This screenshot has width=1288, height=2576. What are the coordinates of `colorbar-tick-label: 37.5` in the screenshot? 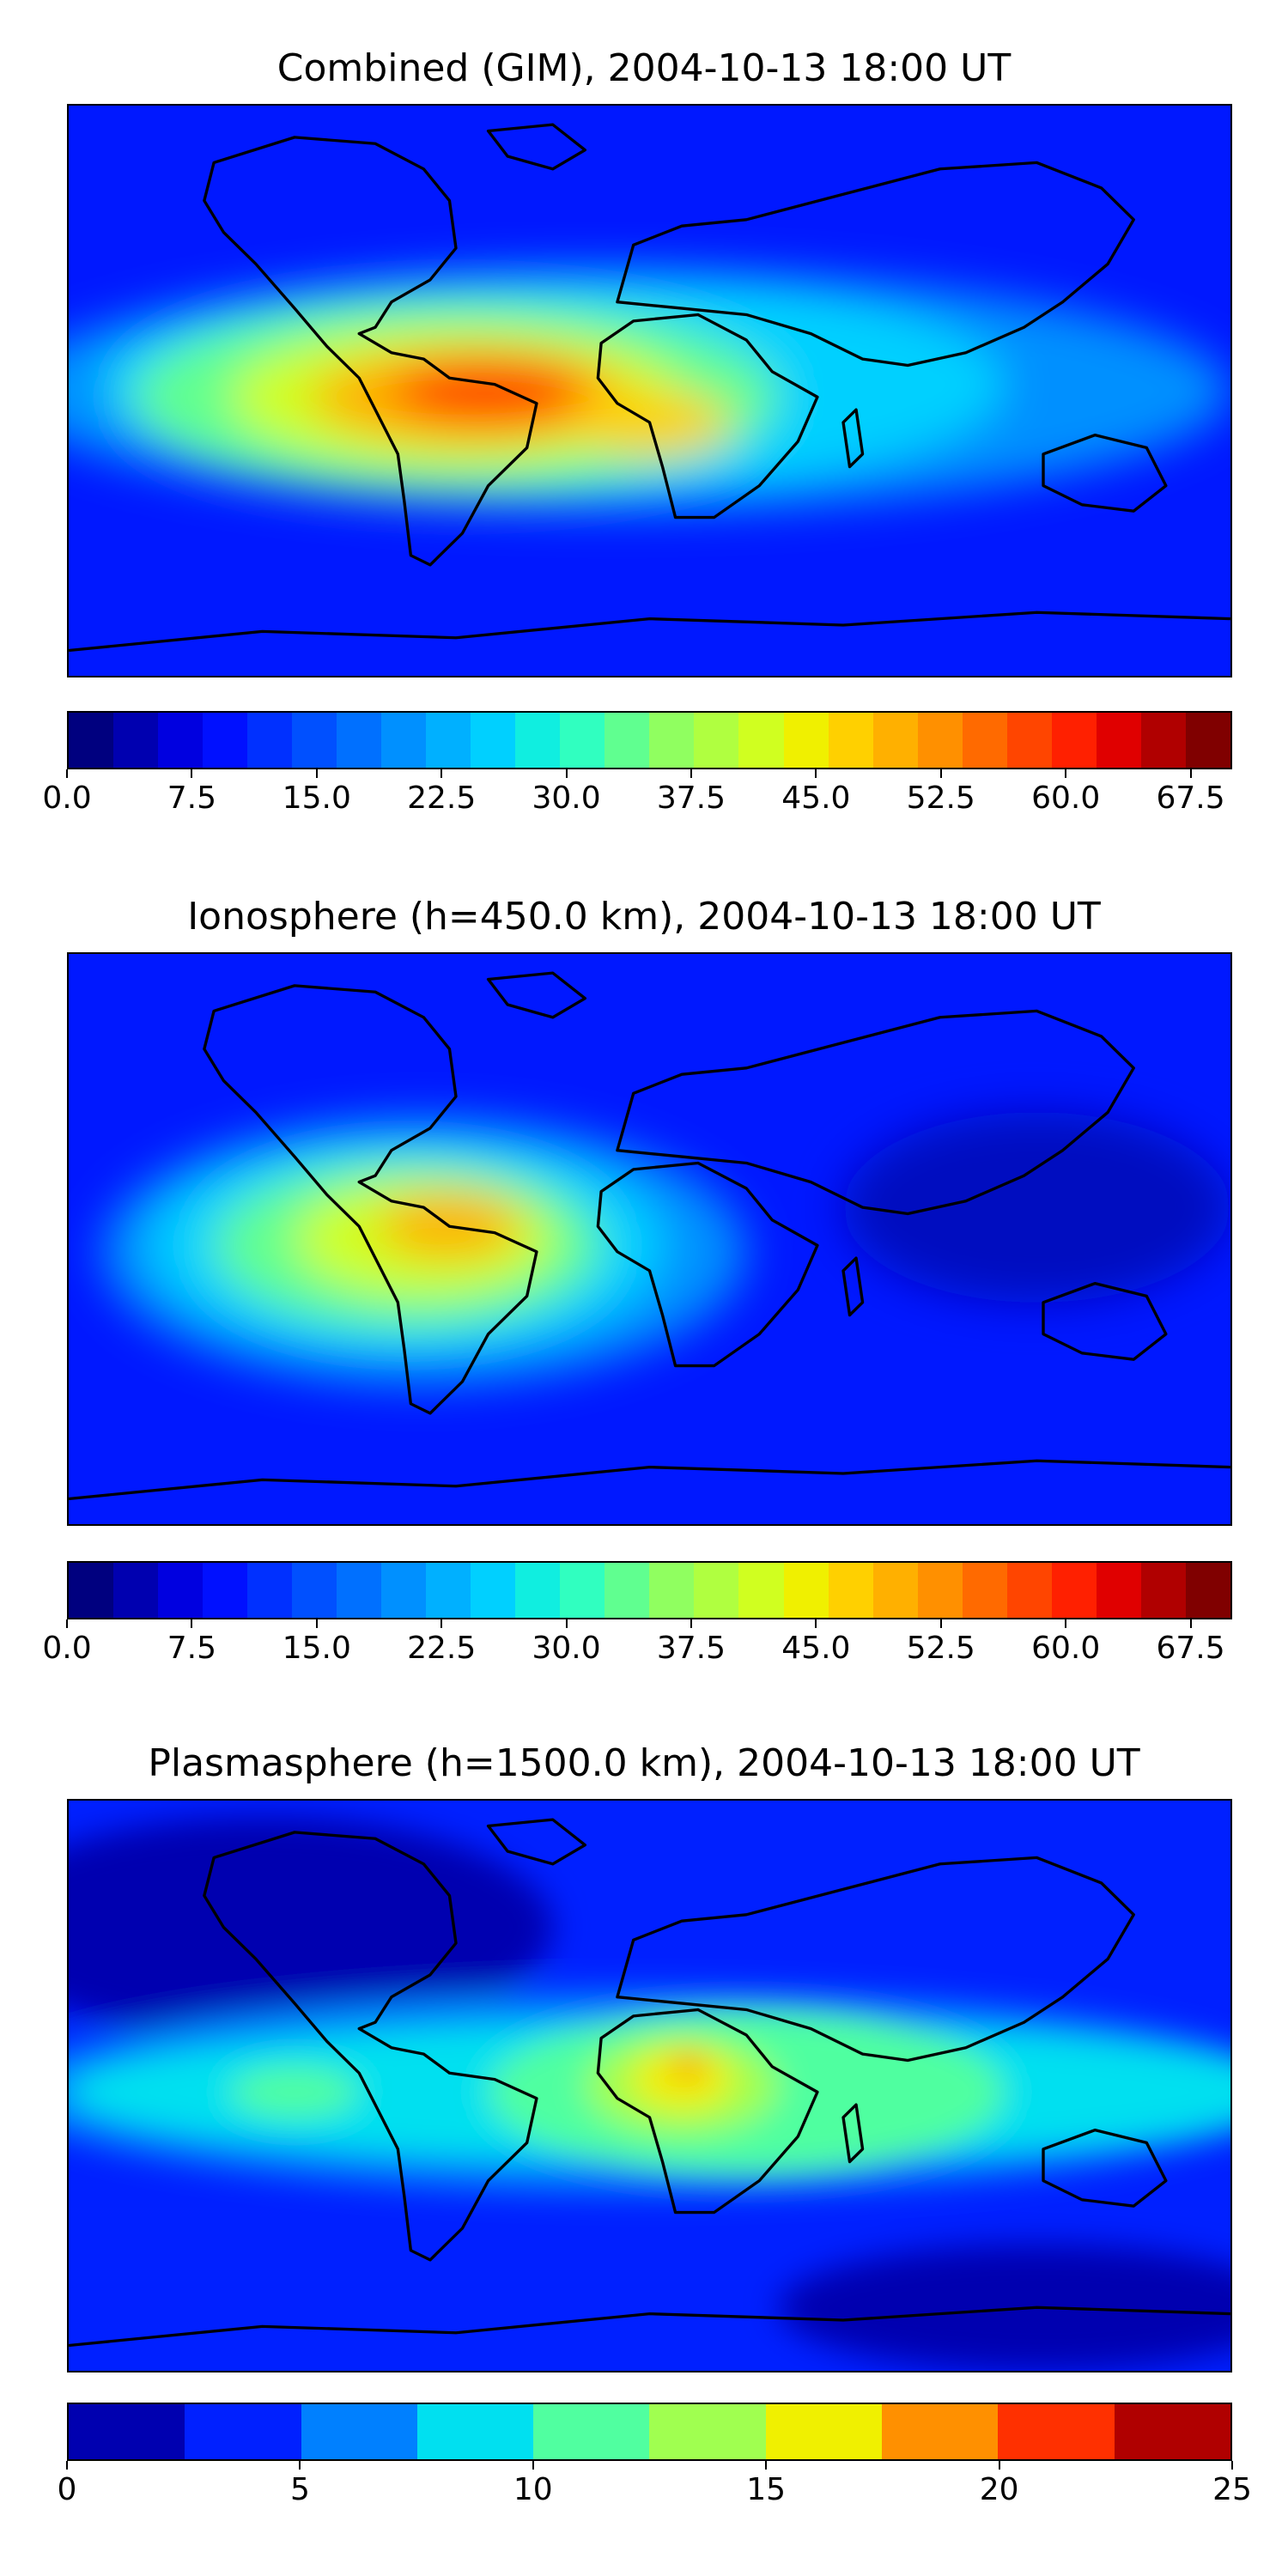 It's located at (691, 799).